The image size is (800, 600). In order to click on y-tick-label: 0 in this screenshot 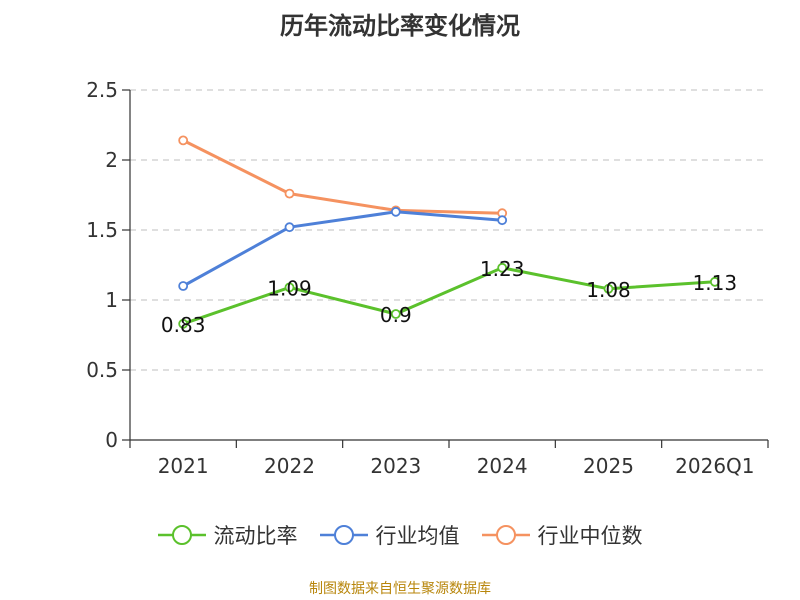, I will do `click(111, 440)`.